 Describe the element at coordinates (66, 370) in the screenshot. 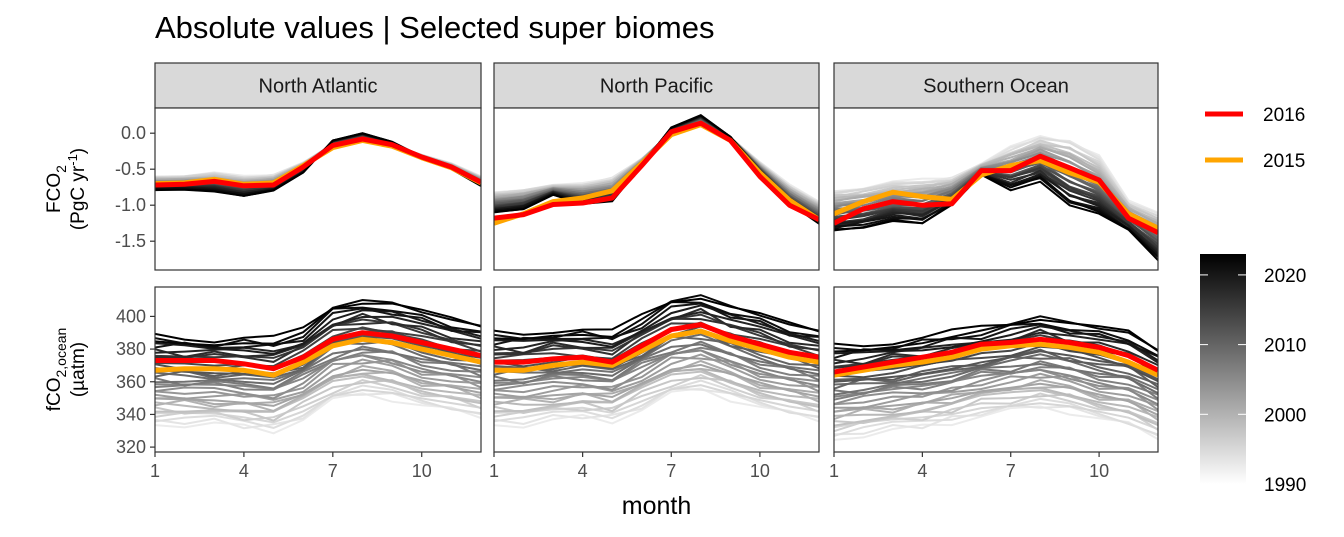

I see `y-axis-title-1: fCO2,ocean (µatm)` at that location.